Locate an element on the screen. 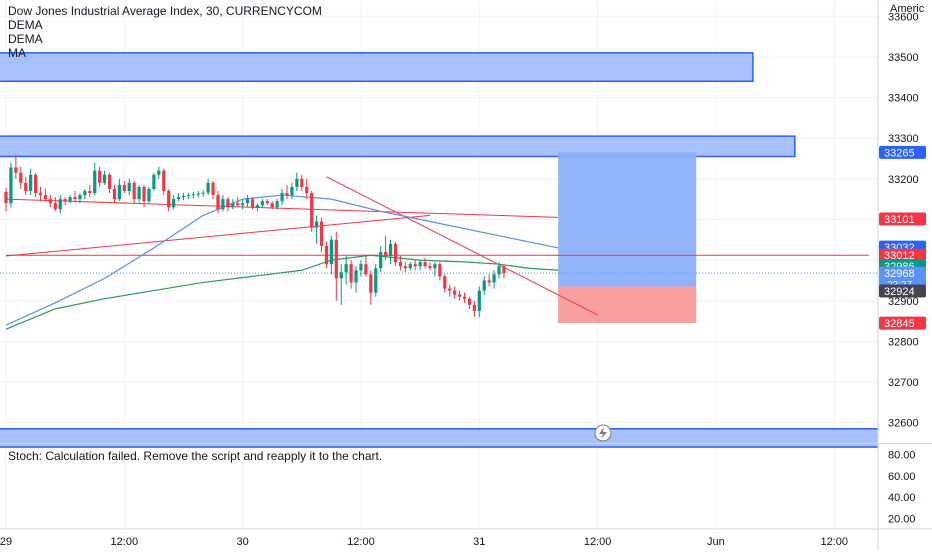  price-tag-33101: 33101 is located at coordinates (902, 220).